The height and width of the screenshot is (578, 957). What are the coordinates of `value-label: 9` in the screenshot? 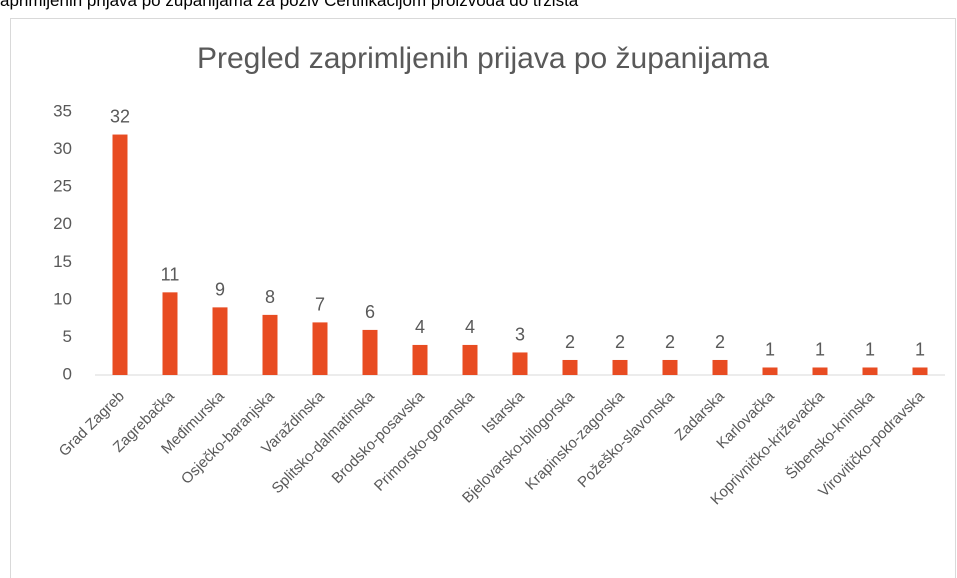 It's located at (220, 289).